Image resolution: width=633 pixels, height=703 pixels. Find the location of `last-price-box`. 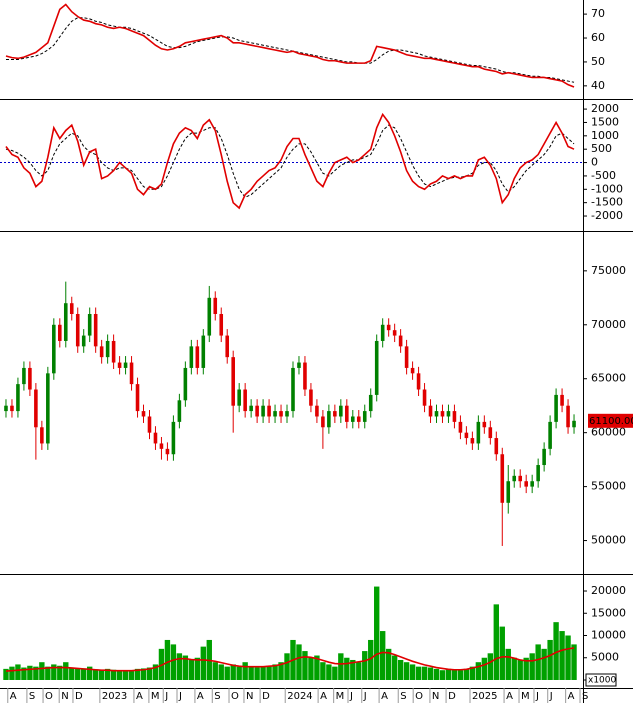

last-price-box is located at coordinates (610, 420).